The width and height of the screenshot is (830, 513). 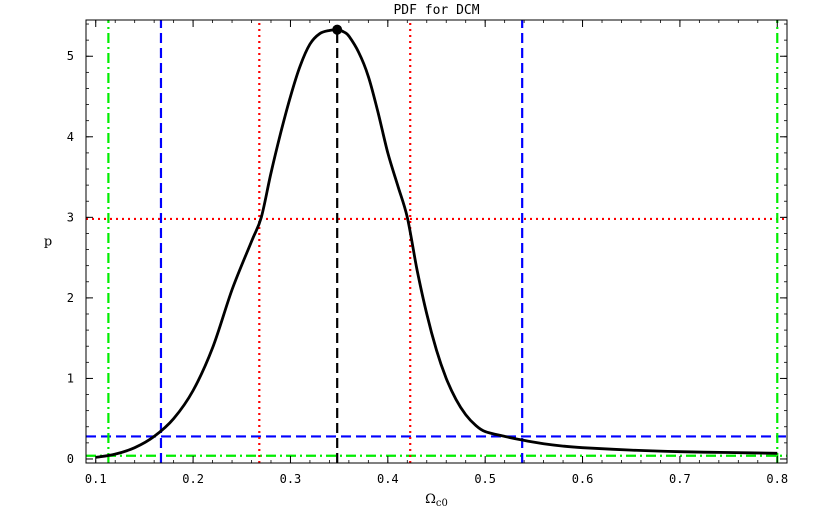 I want to click on x-tick-label: 0.8, so click(x=777, y=479).